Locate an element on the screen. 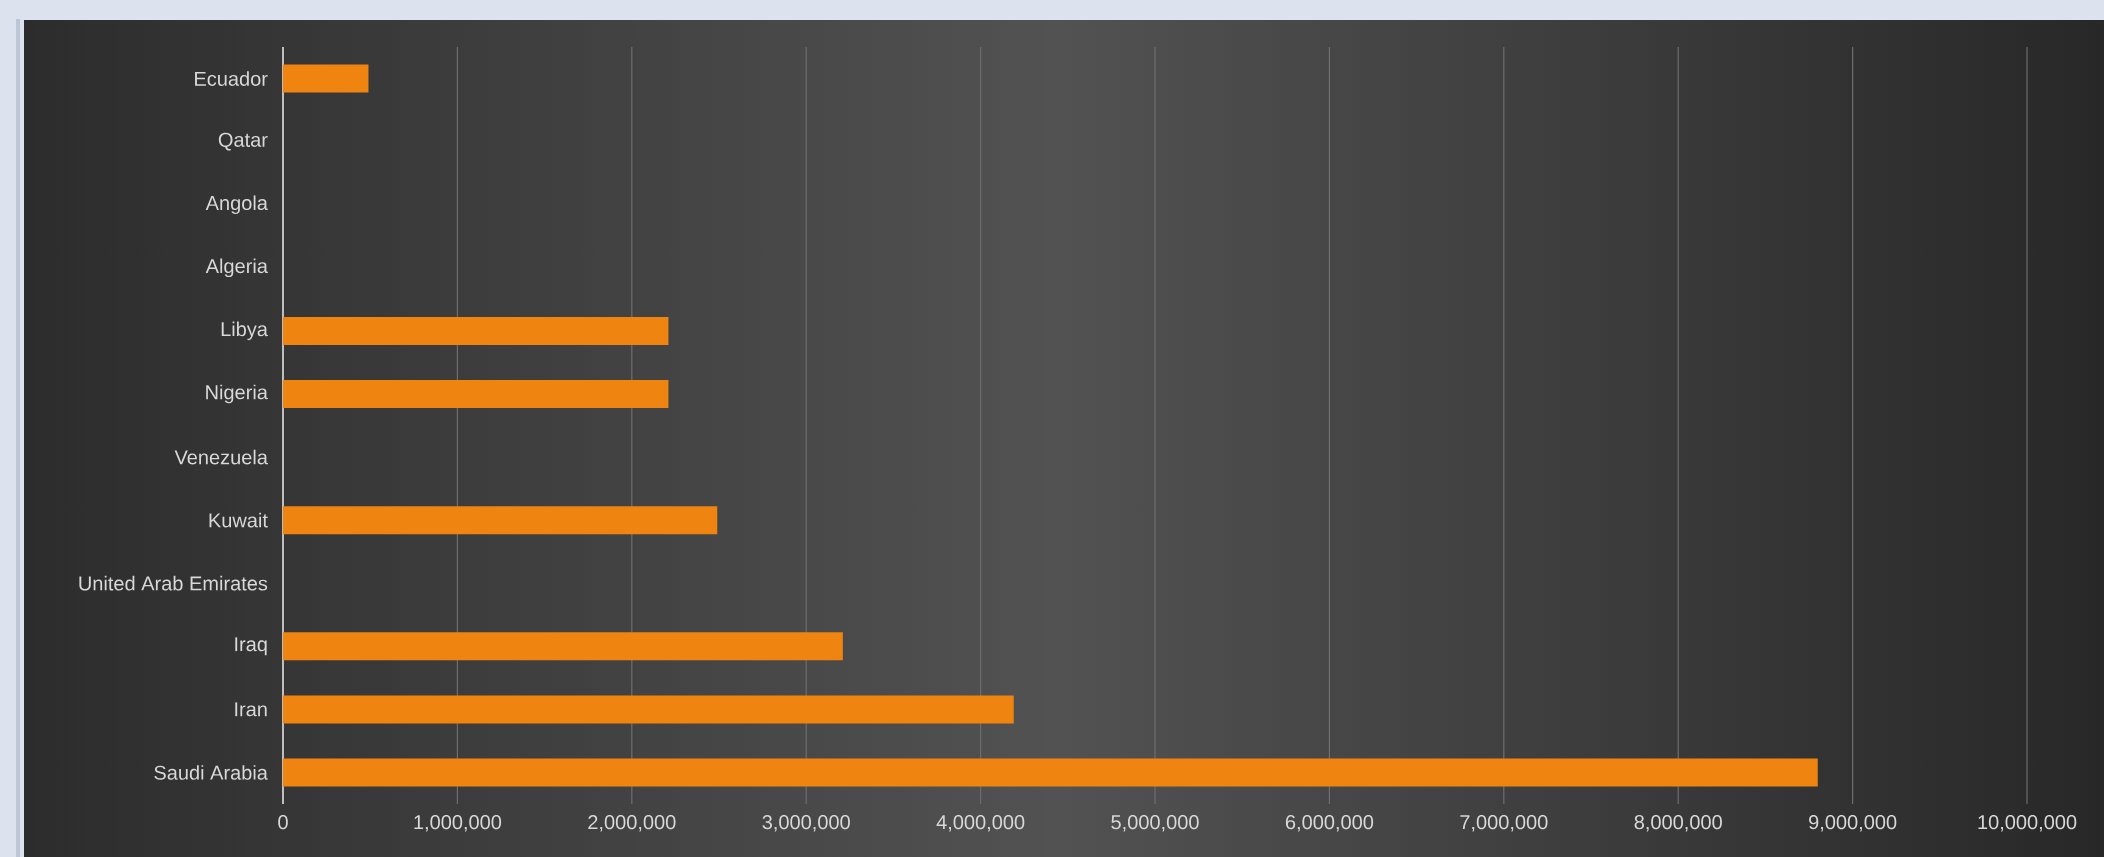  x-tick-label: 4,000,000 is located at coordinates (980, 823).